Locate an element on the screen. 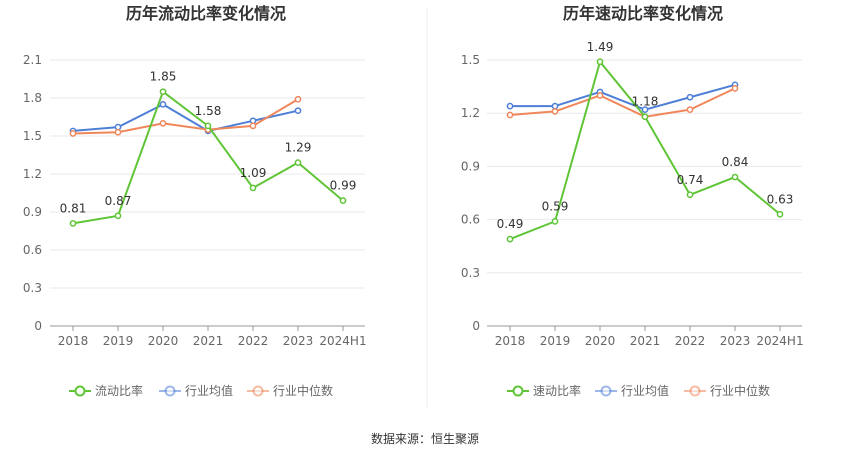  data-label: 0.63 is located at coordinates (780, 199).